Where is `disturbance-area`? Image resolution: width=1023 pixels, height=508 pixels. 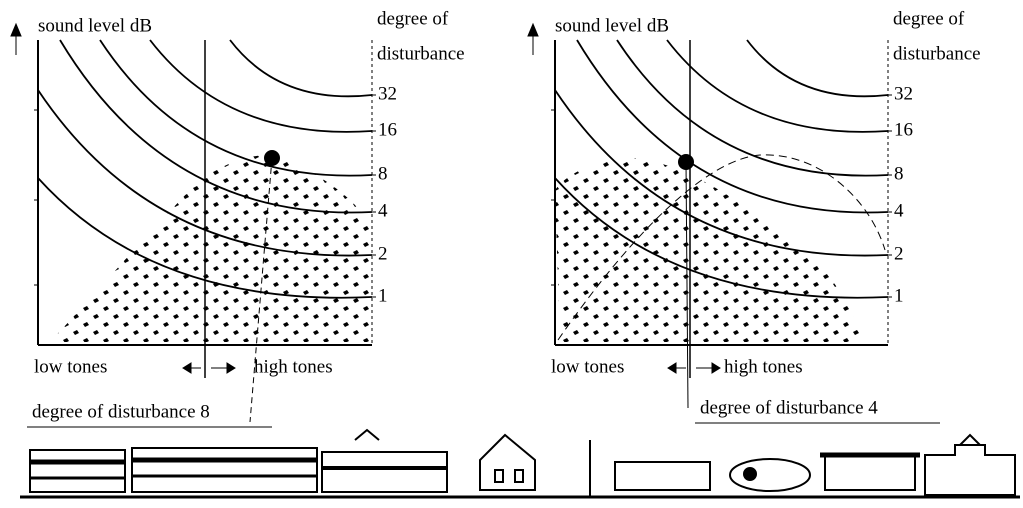
disturbance-area is located at coordinates (708, 250).